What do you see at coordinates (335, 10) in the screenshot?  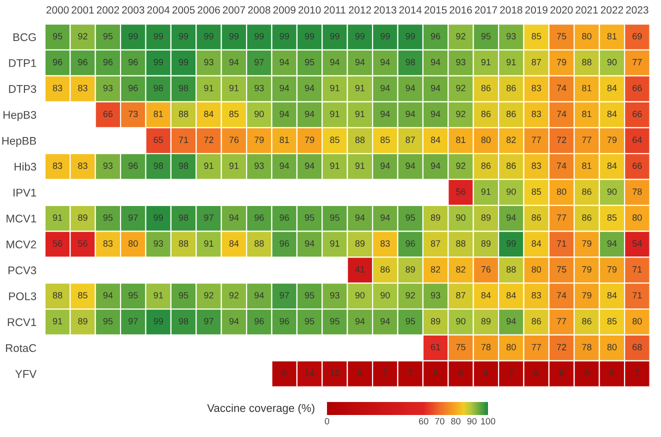 I see `x-tick-label: 2011` at bounding box center [335, 10].